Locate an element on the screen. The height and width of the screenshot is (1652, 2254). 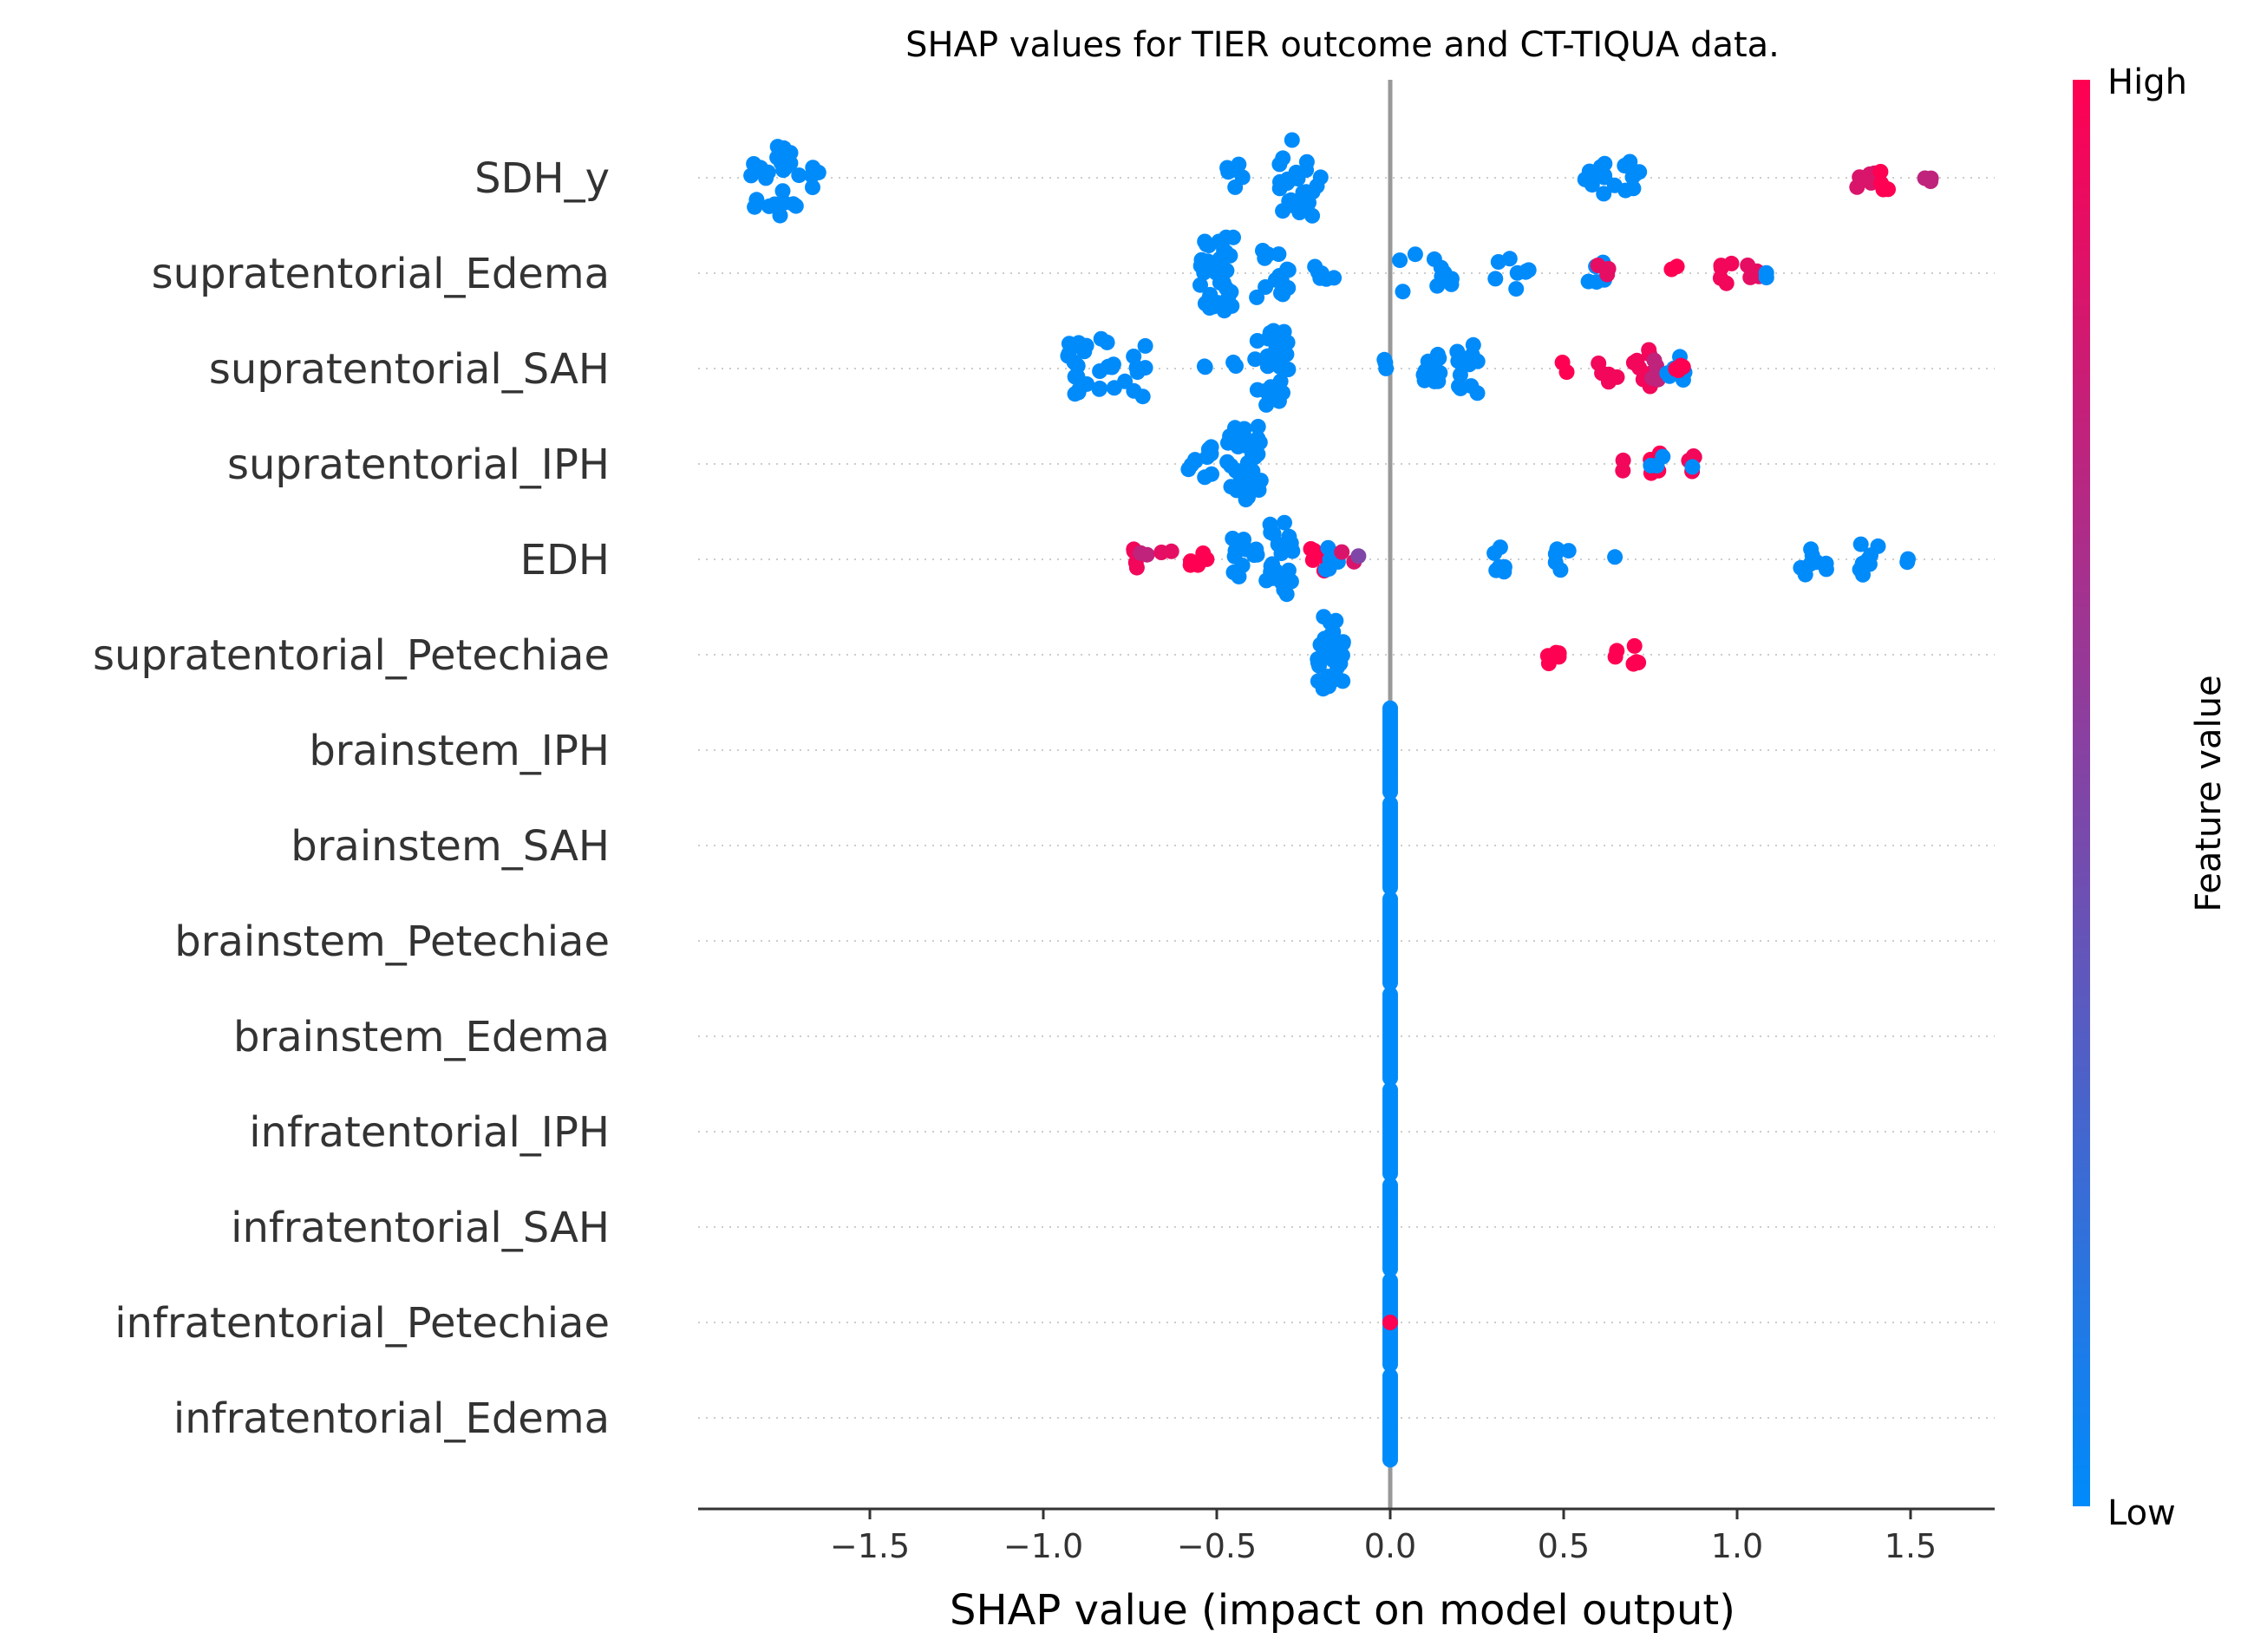
feature-label: supratentorial_SAH is located at coordinates (409, 370).